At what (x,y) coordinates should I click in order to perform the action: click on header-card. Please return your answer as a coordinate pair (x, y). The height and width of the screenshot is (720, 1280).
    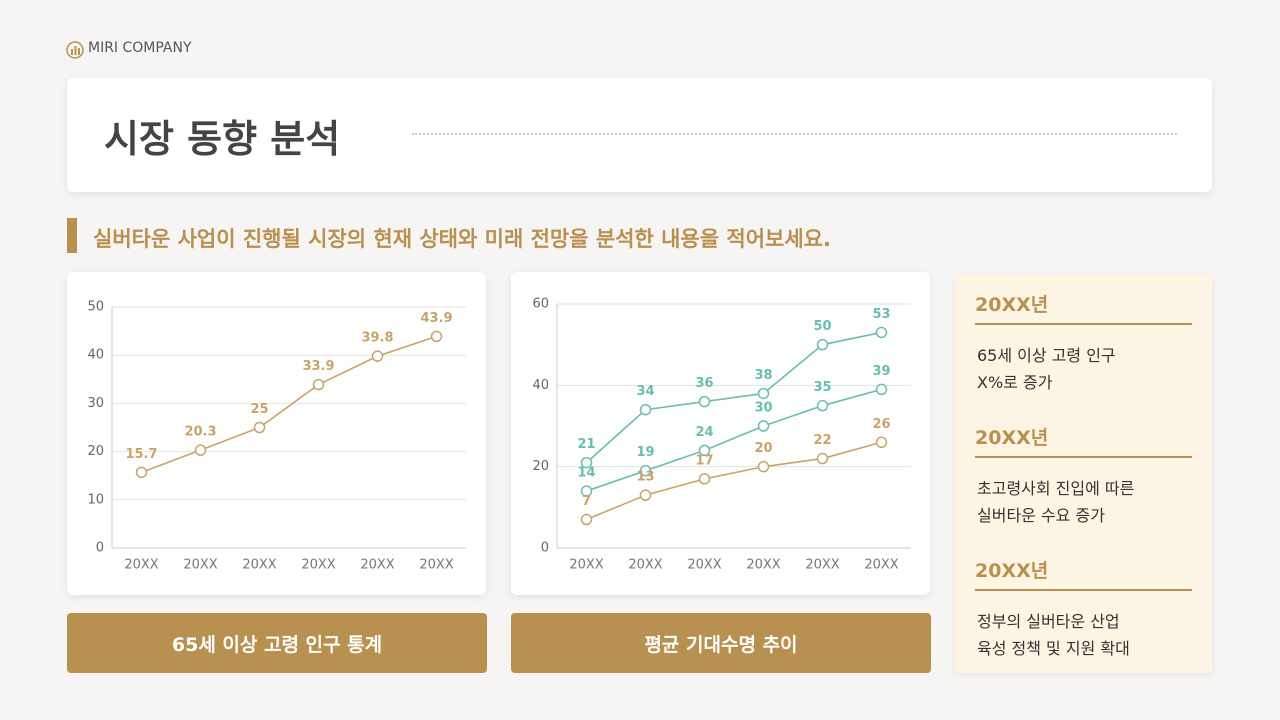
    Looking at the image, I should click on (639, 135).